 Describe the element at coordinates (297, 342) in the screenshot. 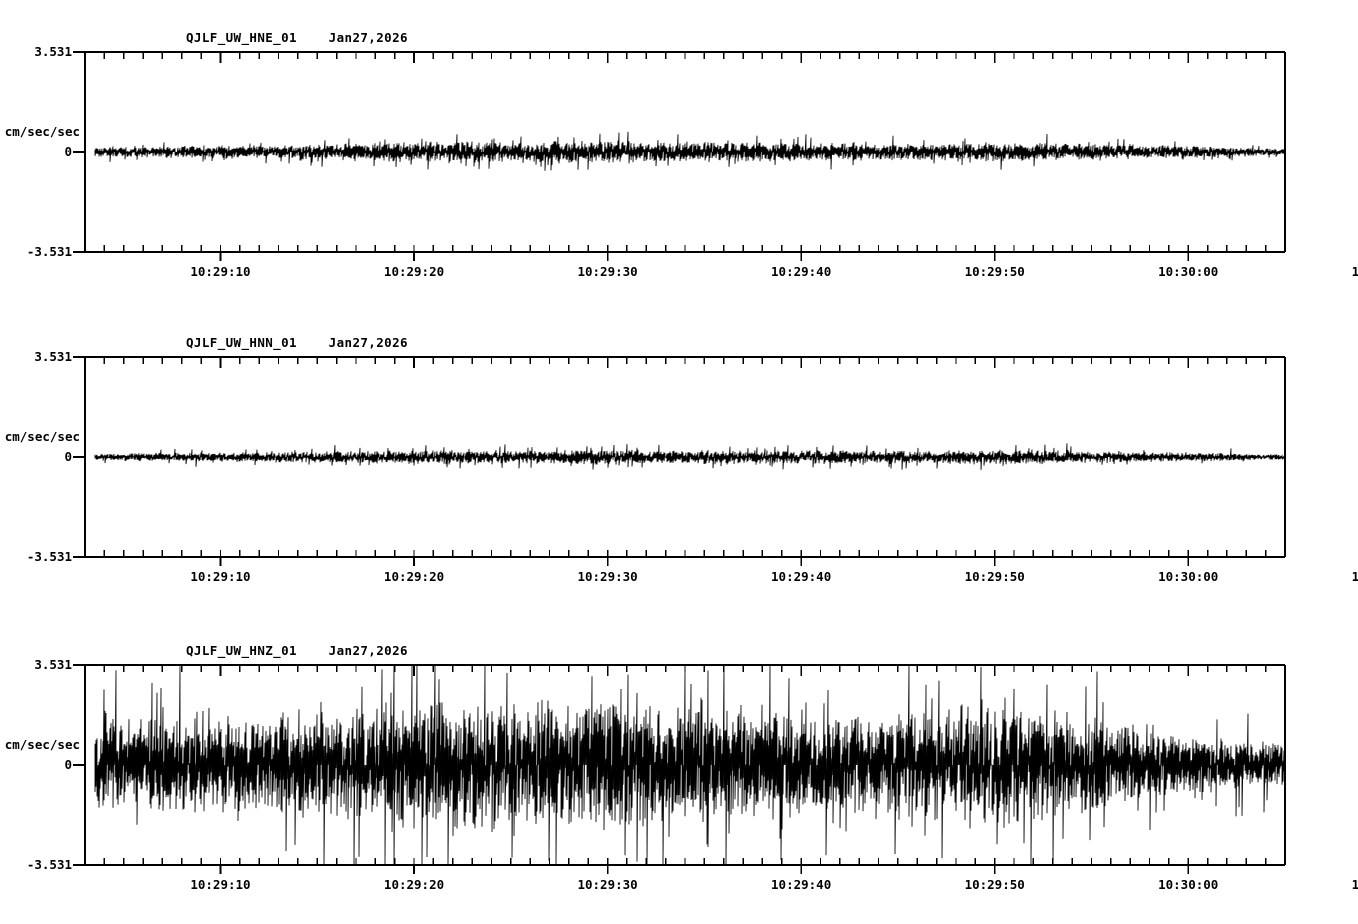

I see `plot-title: QJLF_UW_HNN_01 Jan27,2026` at that location.